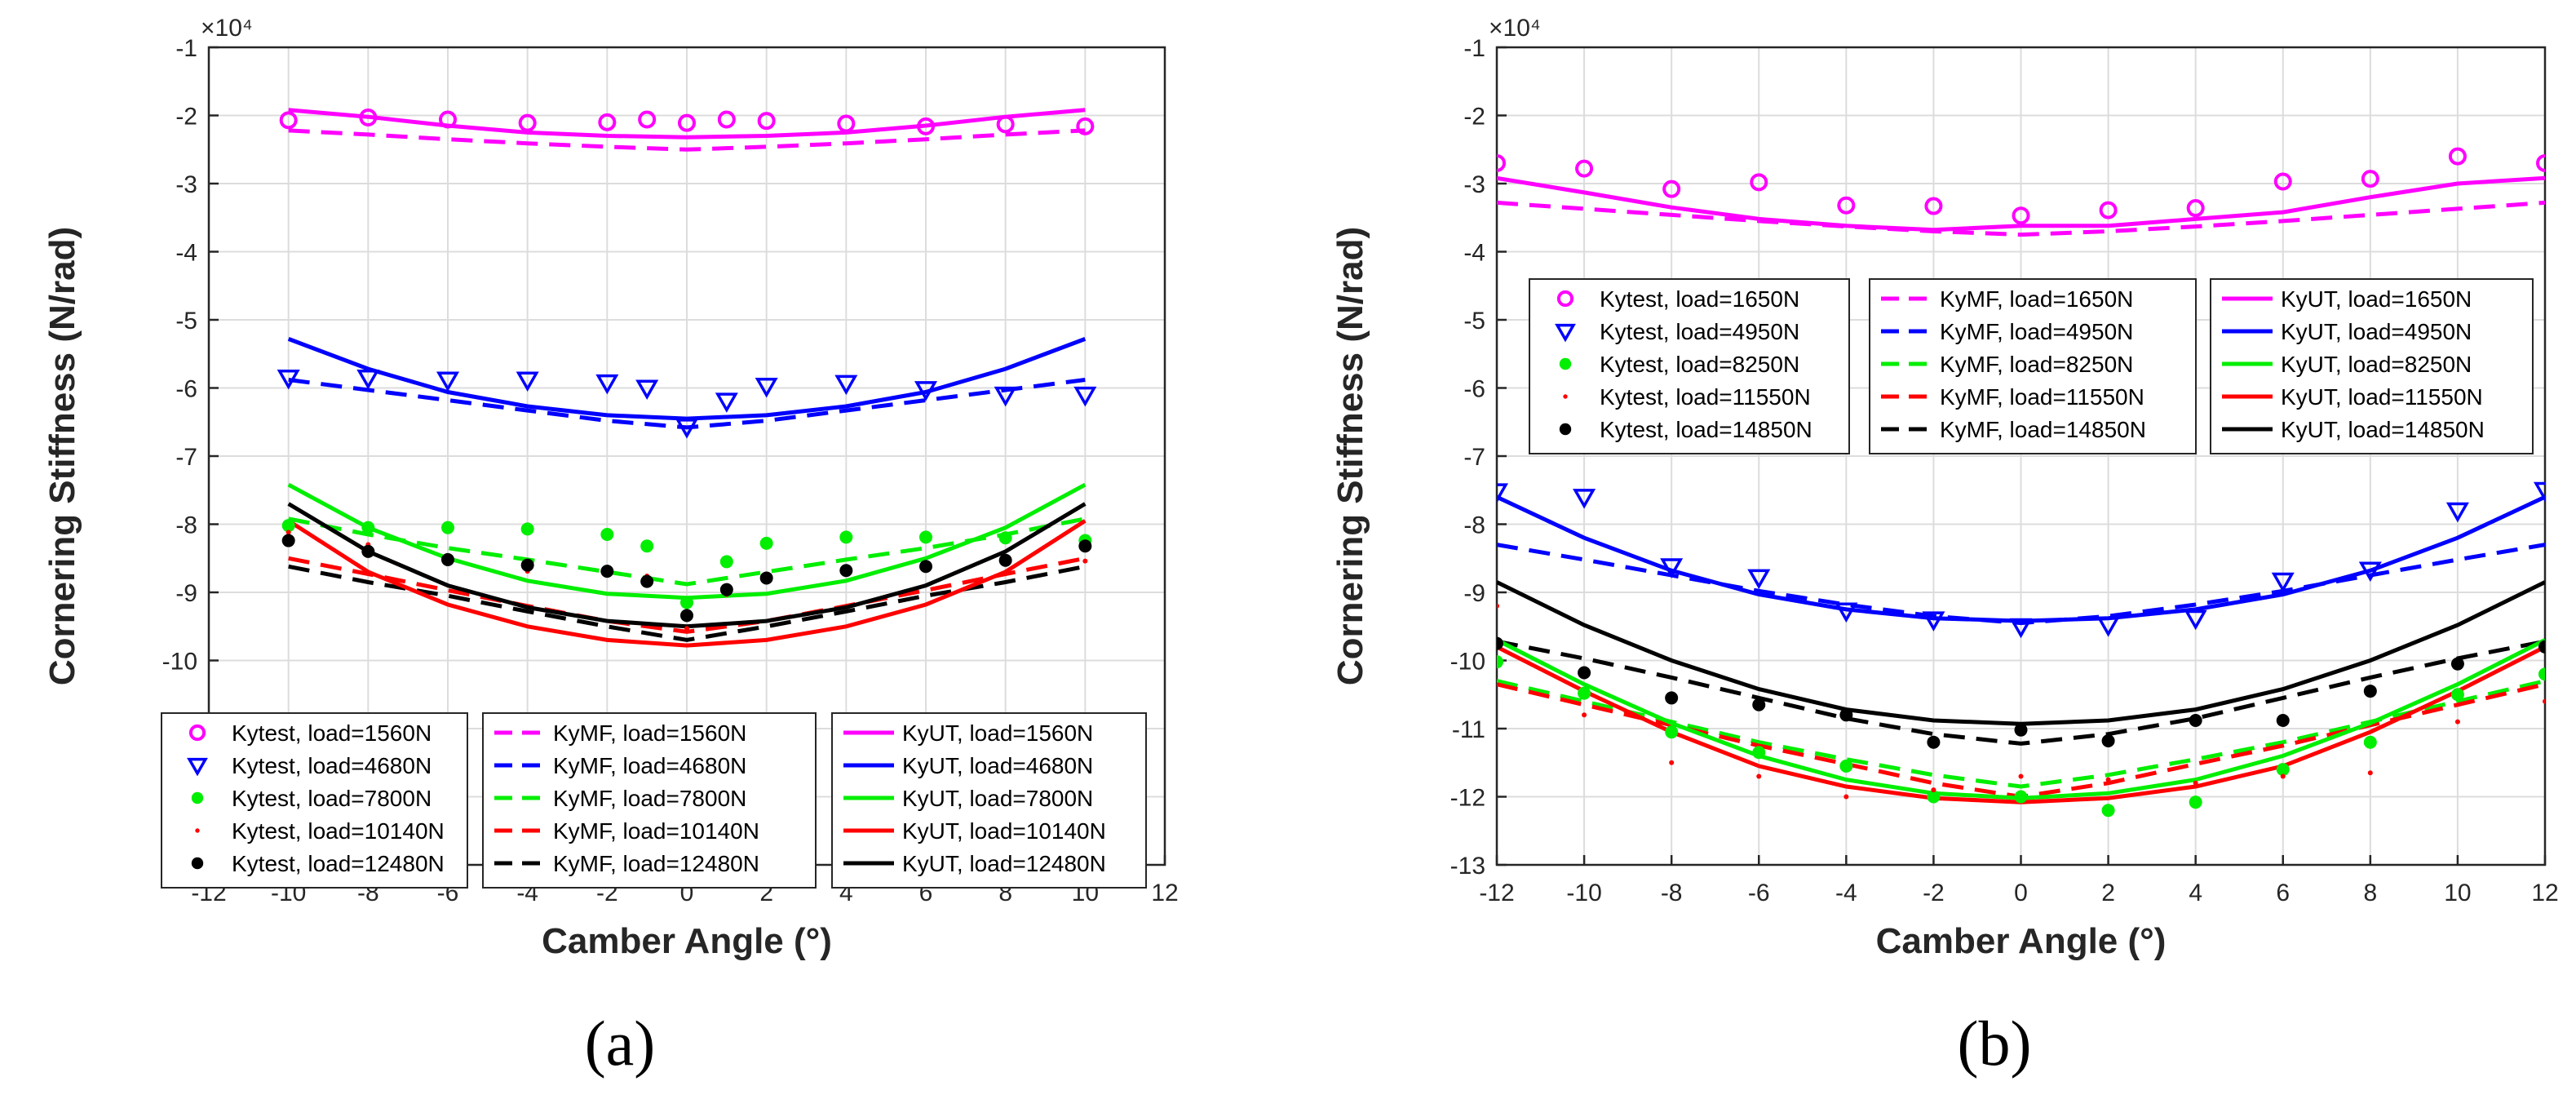 Image resolution: width=2576 pixels, height=1108 pixels. I want to click on panel-label-a: (a), so click(620, 1043).